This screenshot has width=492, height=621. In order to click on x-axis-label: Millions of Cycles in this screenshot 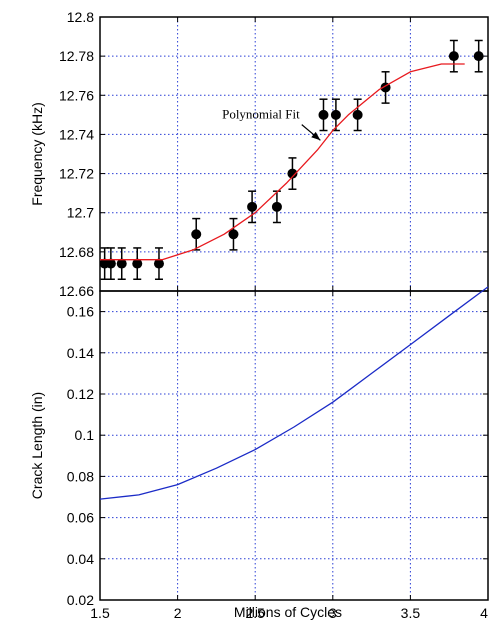, I will do `click(288, 612)`.